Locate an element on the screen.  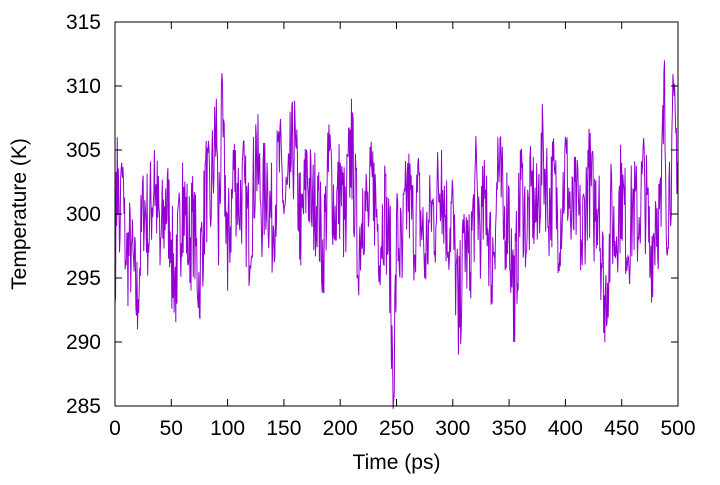
y-tick-label: 290 is located at coordinates (83, 342).